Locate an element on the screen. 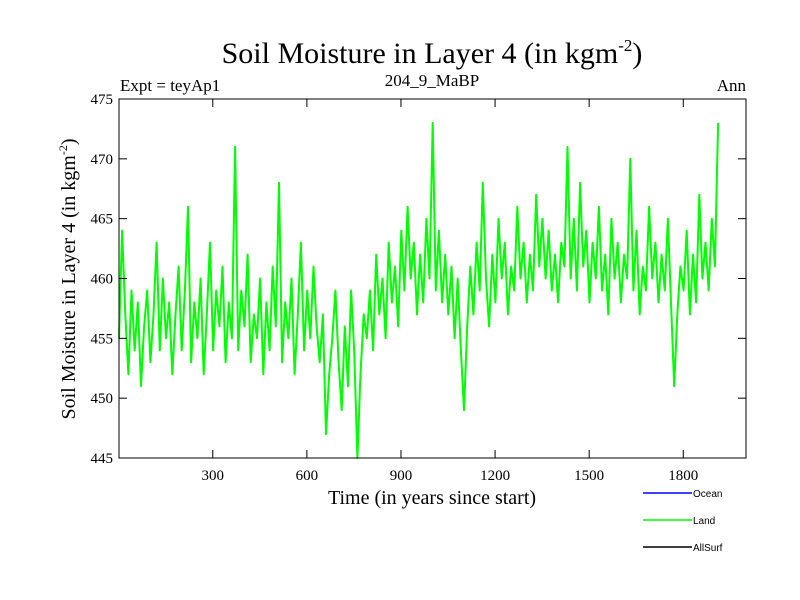  y-axis-label-text: Soil Moisture in Layer 4 (in kgm is located at coordinates (69, 287).